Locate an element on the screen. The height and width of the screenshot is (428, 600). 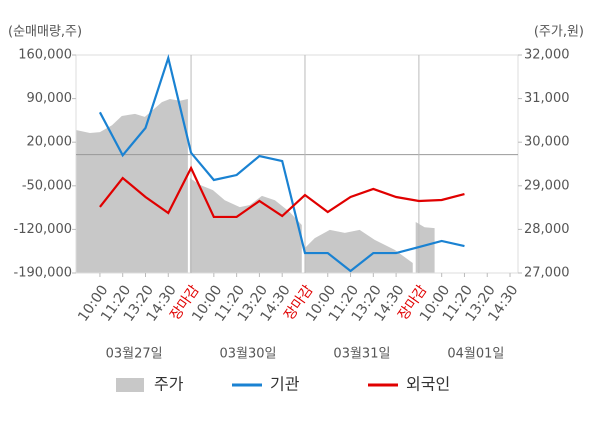
y-tick-label: 20,000 is located at coordinates (50, 142).